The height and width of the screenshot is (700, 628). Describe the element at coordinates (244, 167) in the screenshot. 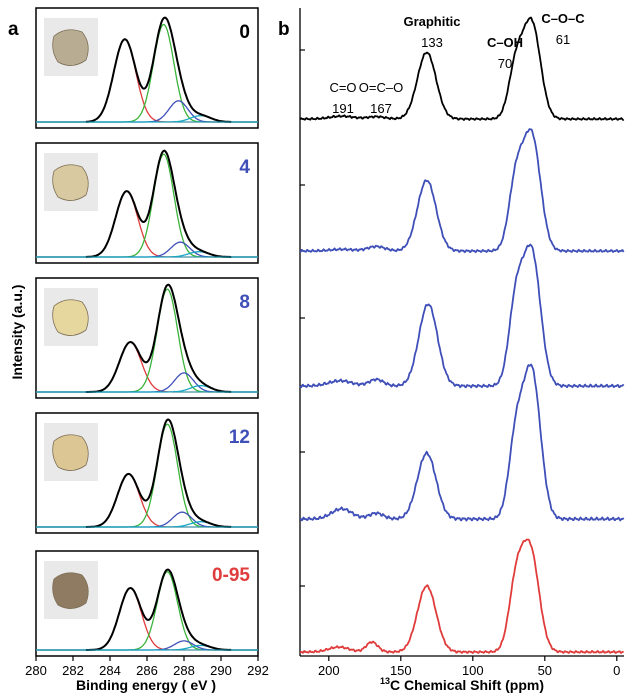

I see `sample-label: 4` at that location.